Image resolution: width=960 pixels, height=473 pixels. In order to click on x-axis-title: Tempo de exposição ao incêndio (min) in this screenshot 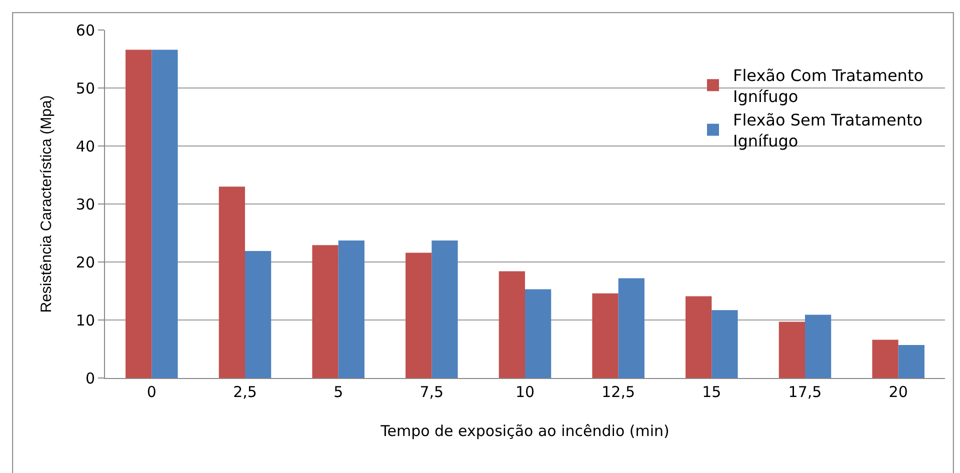, I will do `click(525, 431)`.